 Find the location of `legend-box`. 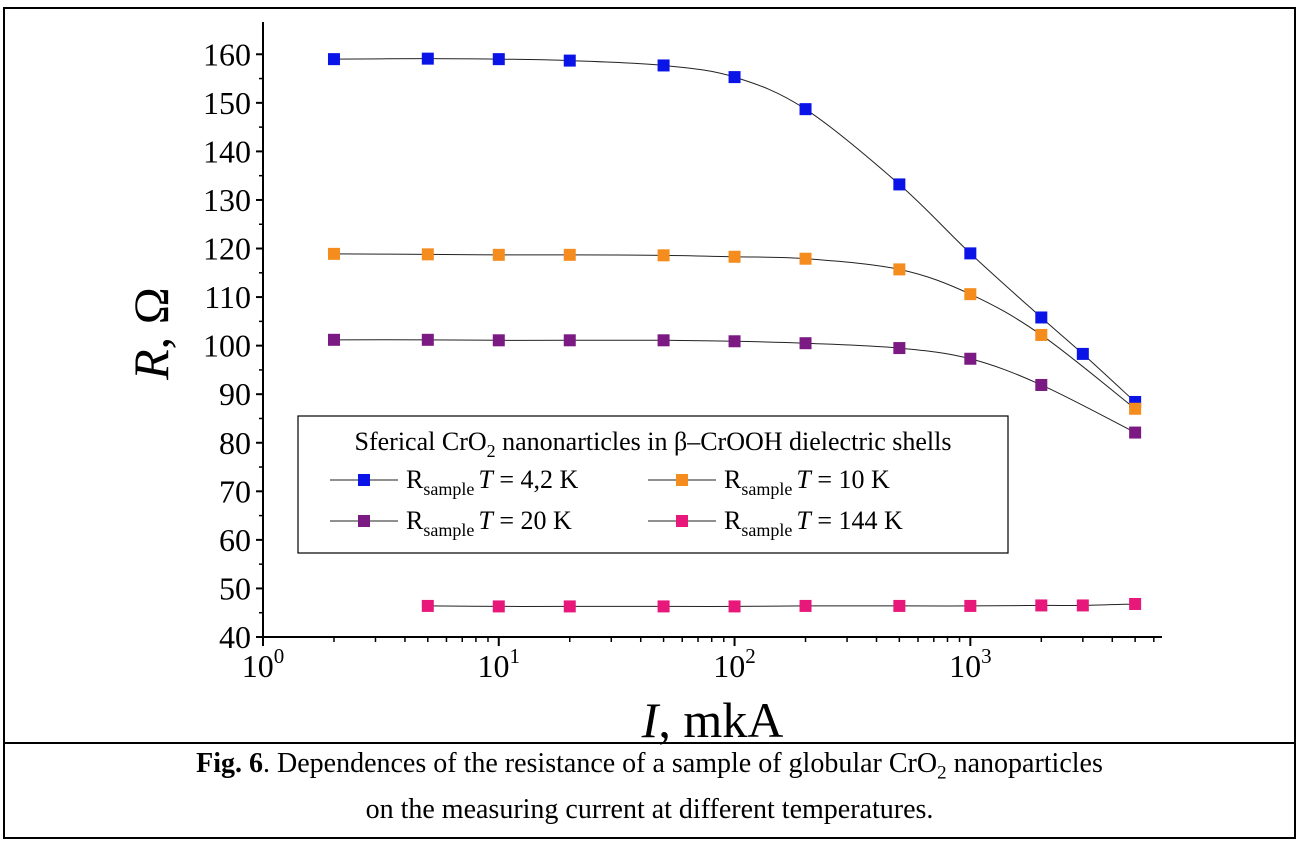

legend-box is located at coordinates (653, 484).